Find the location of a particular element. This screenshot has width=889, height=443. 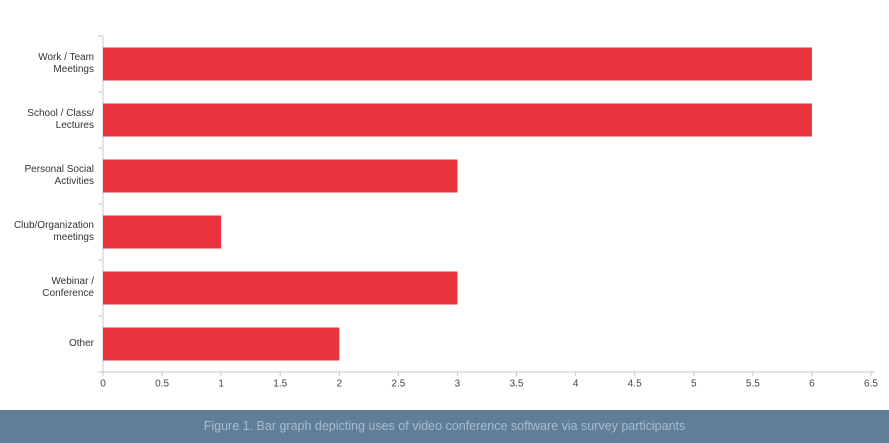

x-tick-label: 2.5 is located at coordinates (398, 384).